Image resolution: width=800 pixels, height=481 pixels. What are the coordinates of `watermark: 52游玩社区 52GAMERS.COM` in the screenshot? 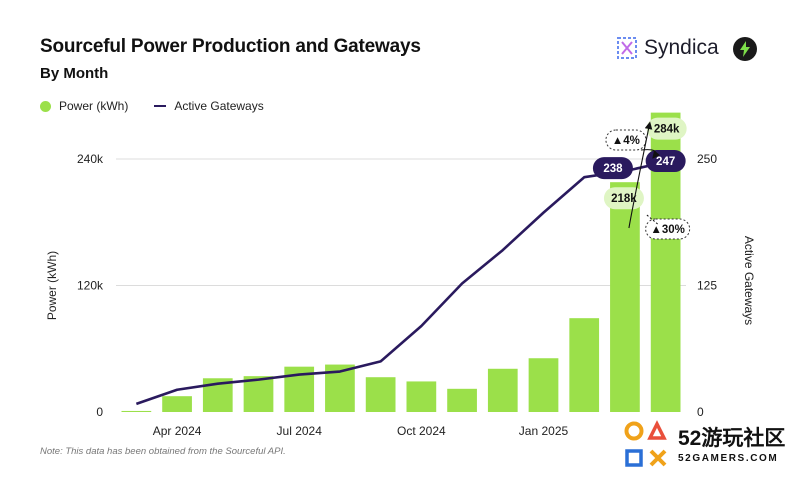 It's located at (708, 448).